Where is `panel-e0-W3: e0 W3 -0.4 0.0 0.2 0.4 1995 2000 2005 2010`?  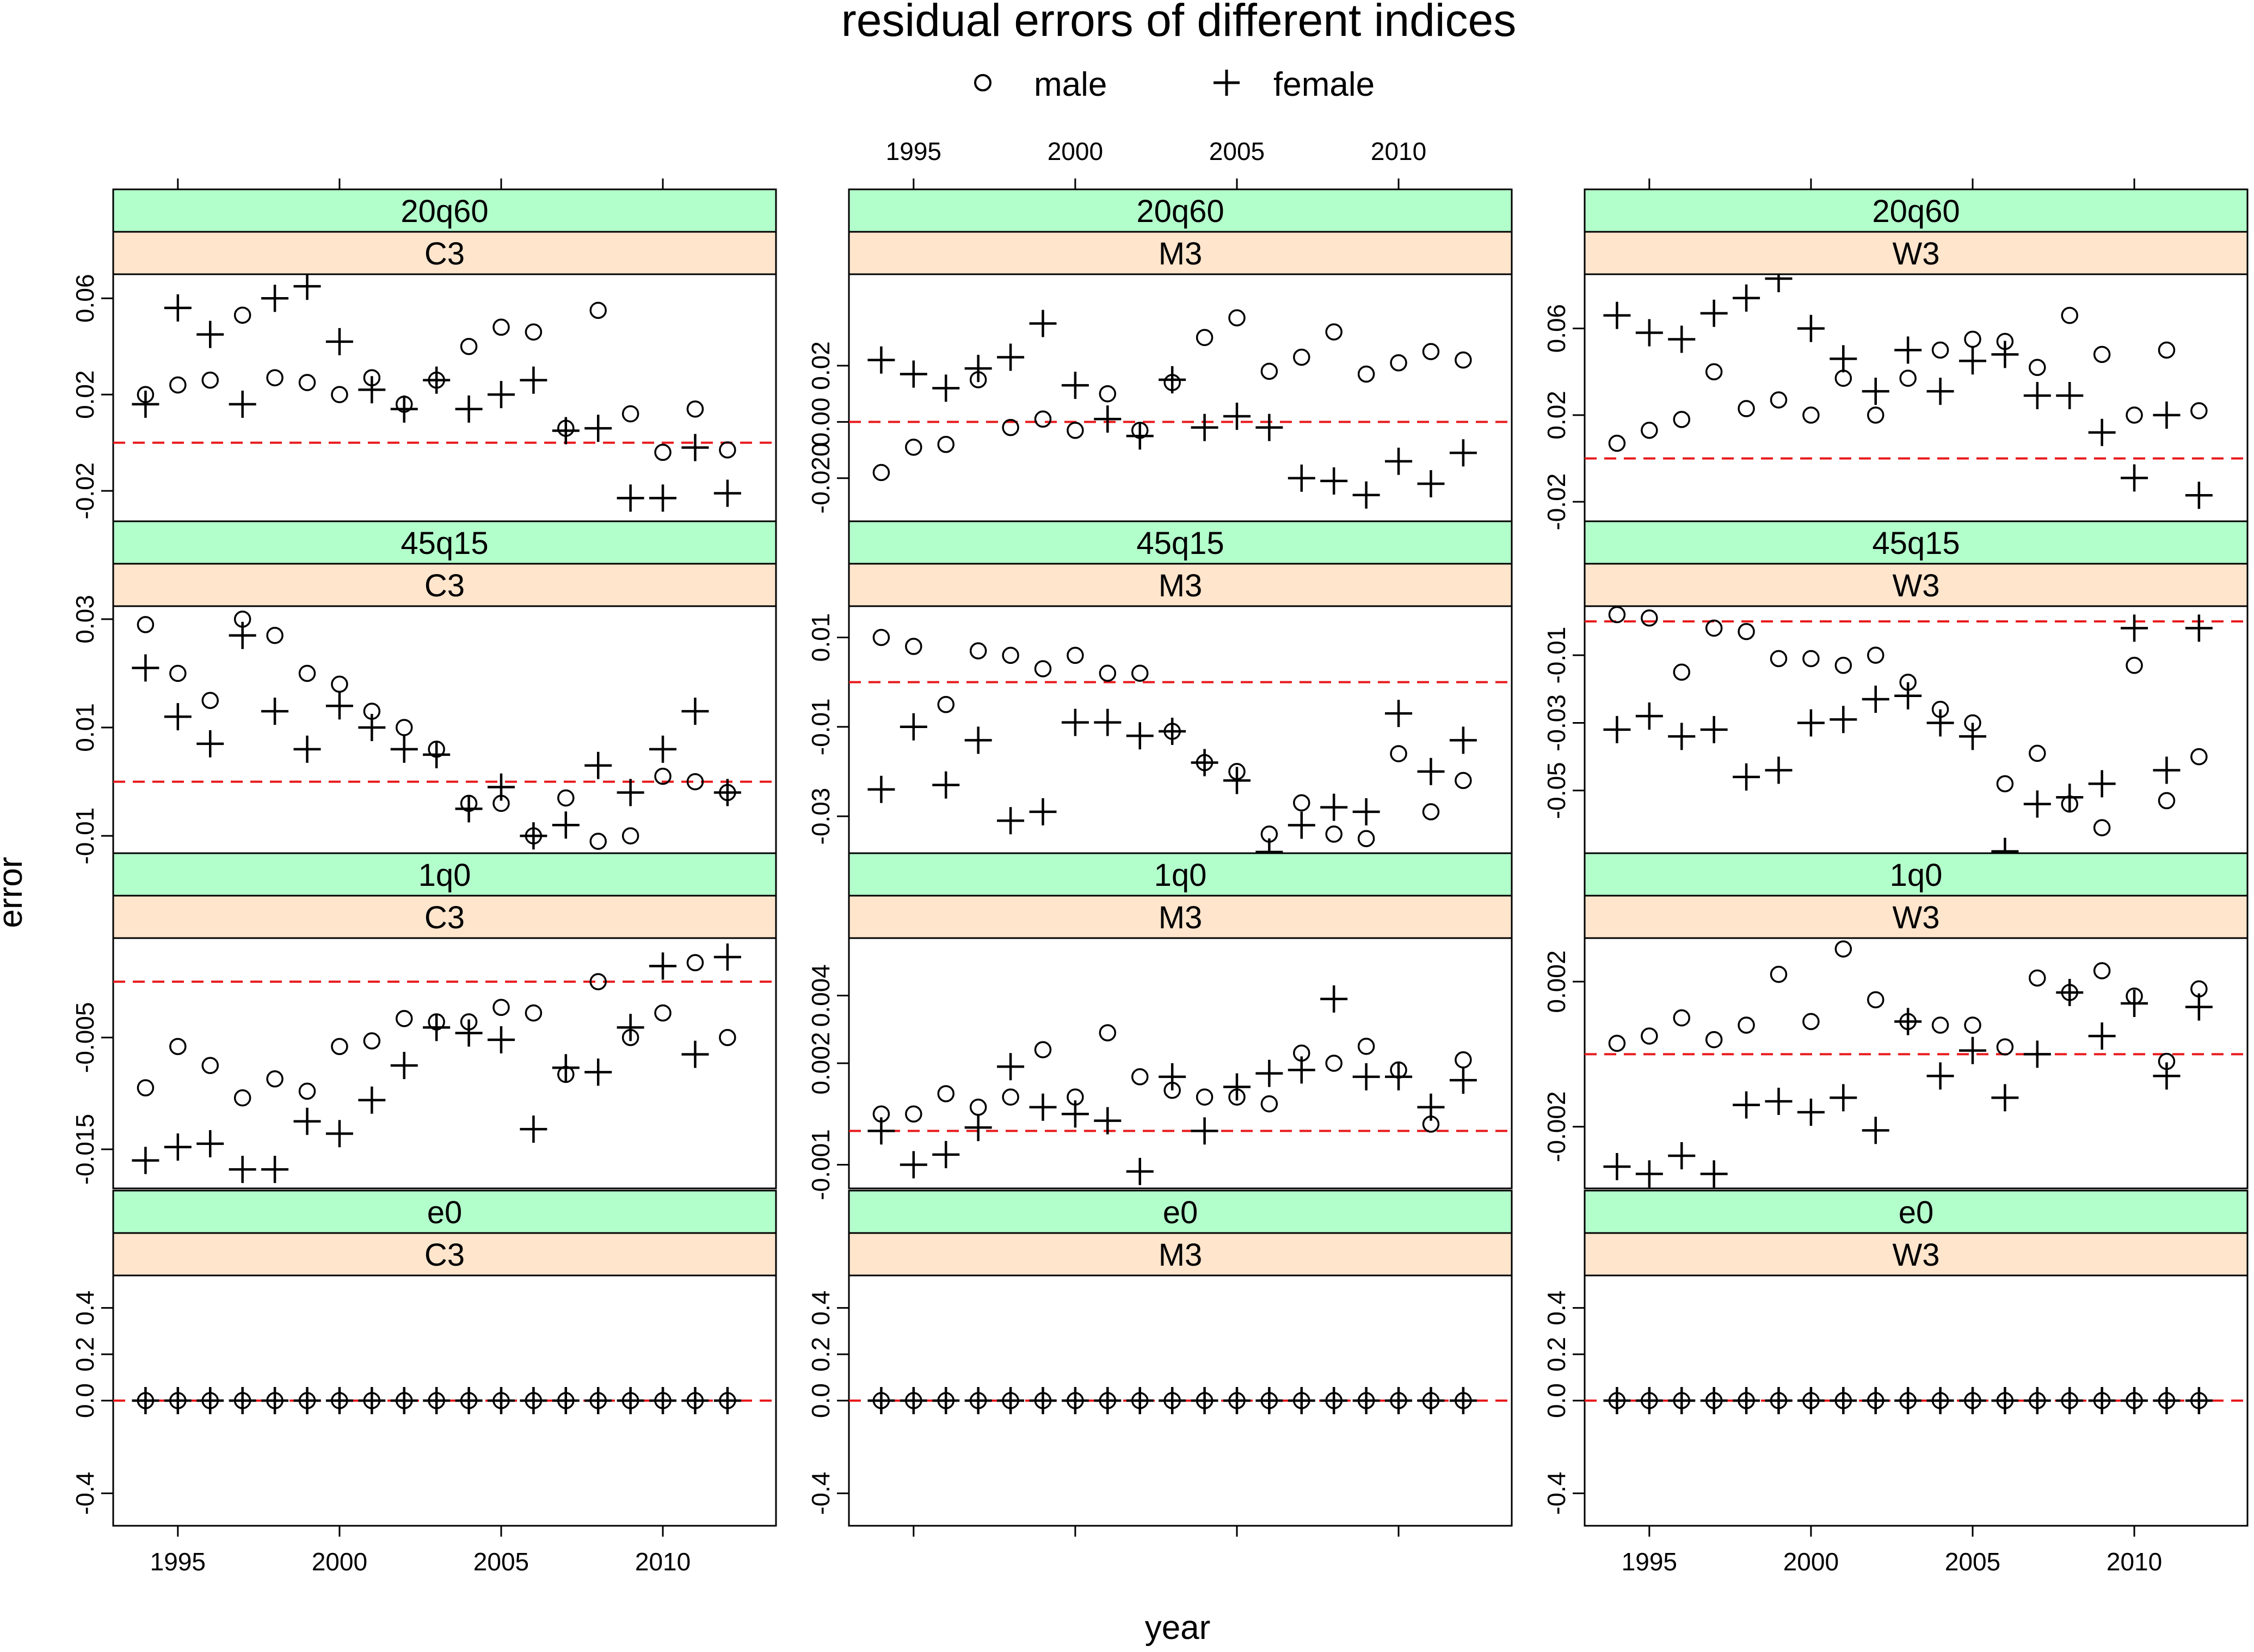
panel-e0-W3: e0 W3 -0.4 0.0 0.2 0.4 1995 2000 2005 2010 is located at coordinates (1895, 1383).